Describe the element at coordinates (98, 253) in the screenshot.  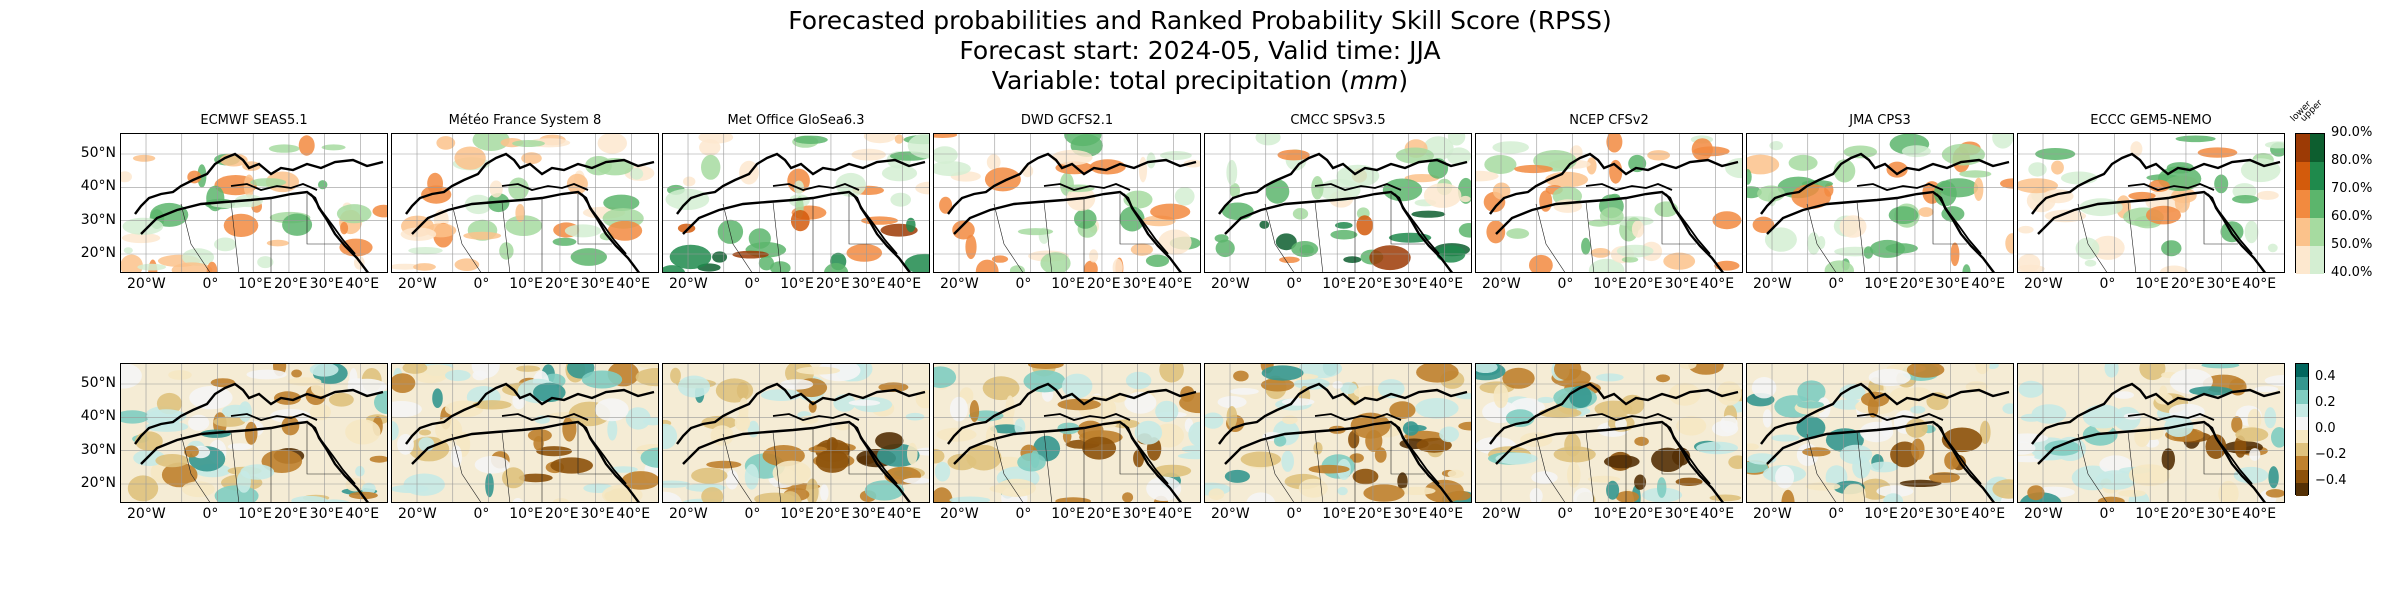
I see `latitude-tick-label: 20°N` at that location.